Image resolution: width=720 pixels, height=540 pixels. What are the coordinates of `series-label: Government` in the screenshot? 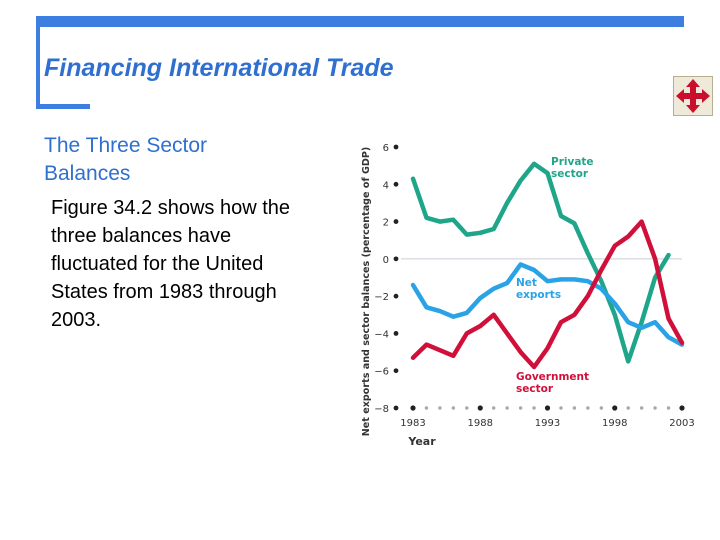 It's located at (552, 377).